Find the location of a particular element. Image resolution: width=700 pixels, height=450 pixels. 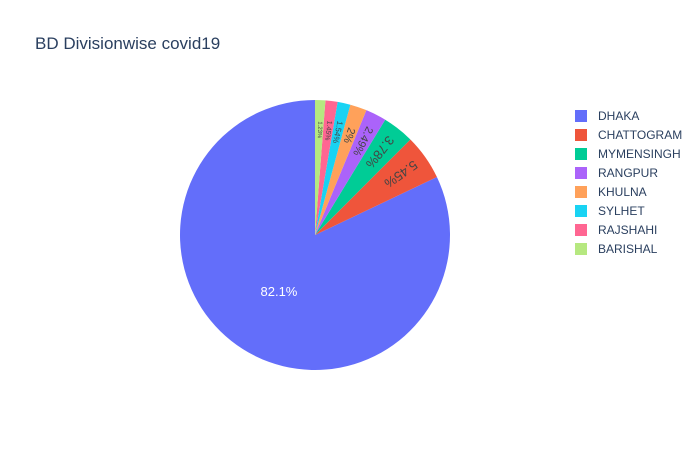

legend-item-chattogram: CHATTOGRAM is located at coordinates (628, 135).